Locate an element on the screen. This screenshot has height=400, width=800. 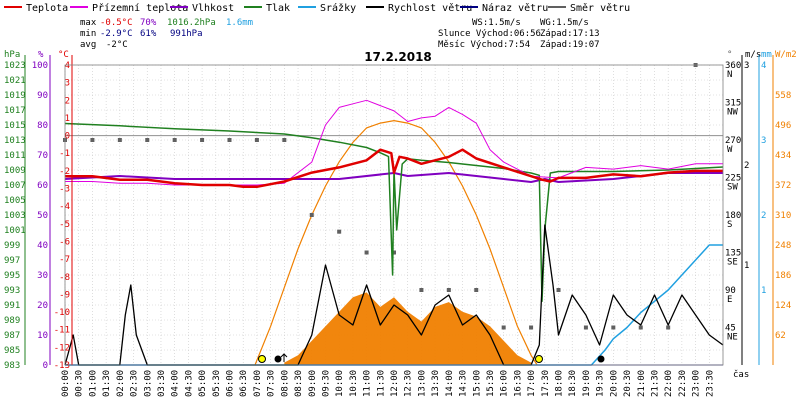
x-tick-13: 06:30 is located at coordinates (244, 383).